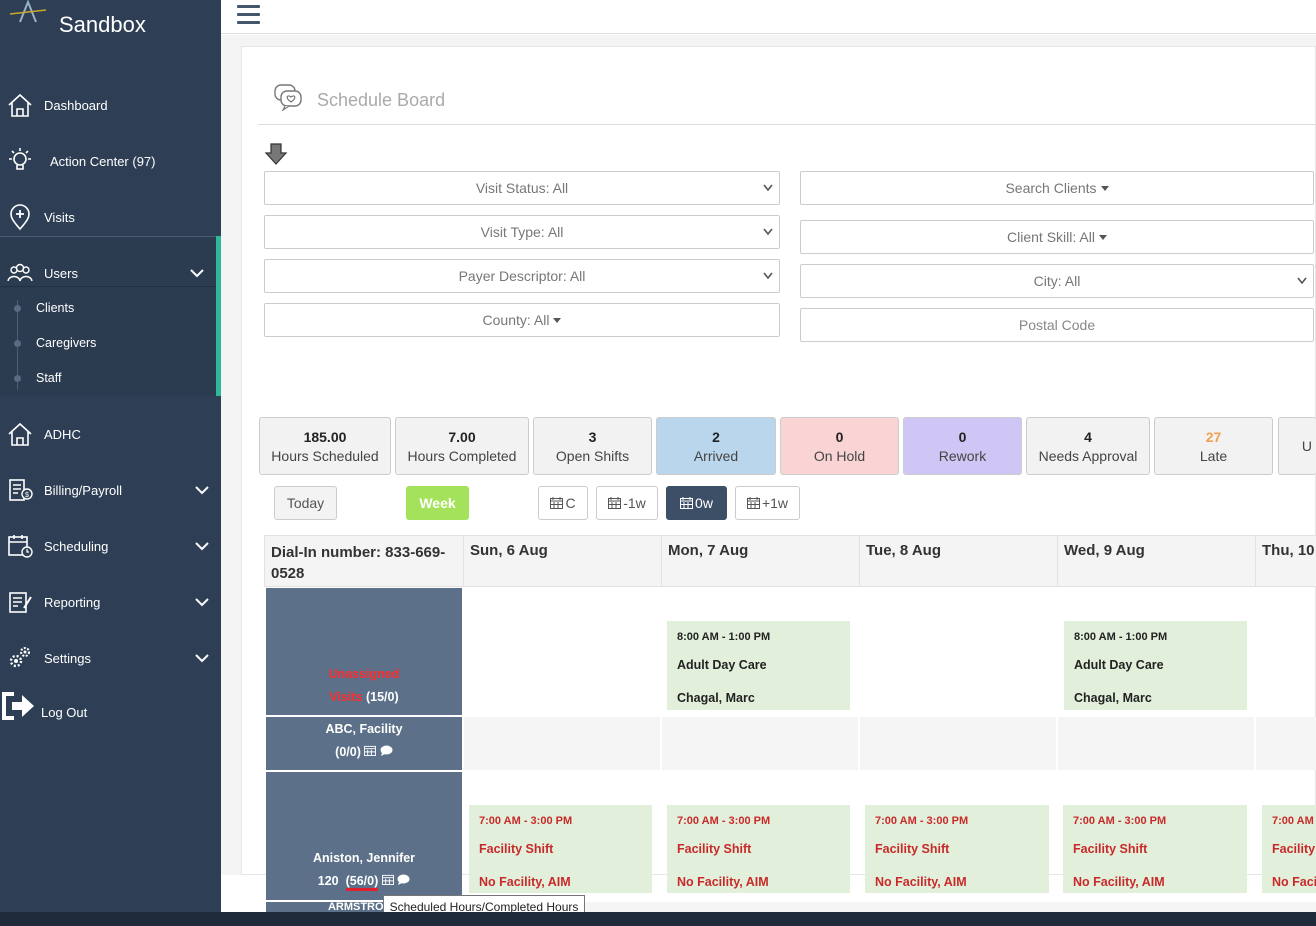 The image size is (1316, 926). What do you see at coordinates (658, 919) in the screenshot?
I see `os-taskbar` at bounding box center [658, 919].